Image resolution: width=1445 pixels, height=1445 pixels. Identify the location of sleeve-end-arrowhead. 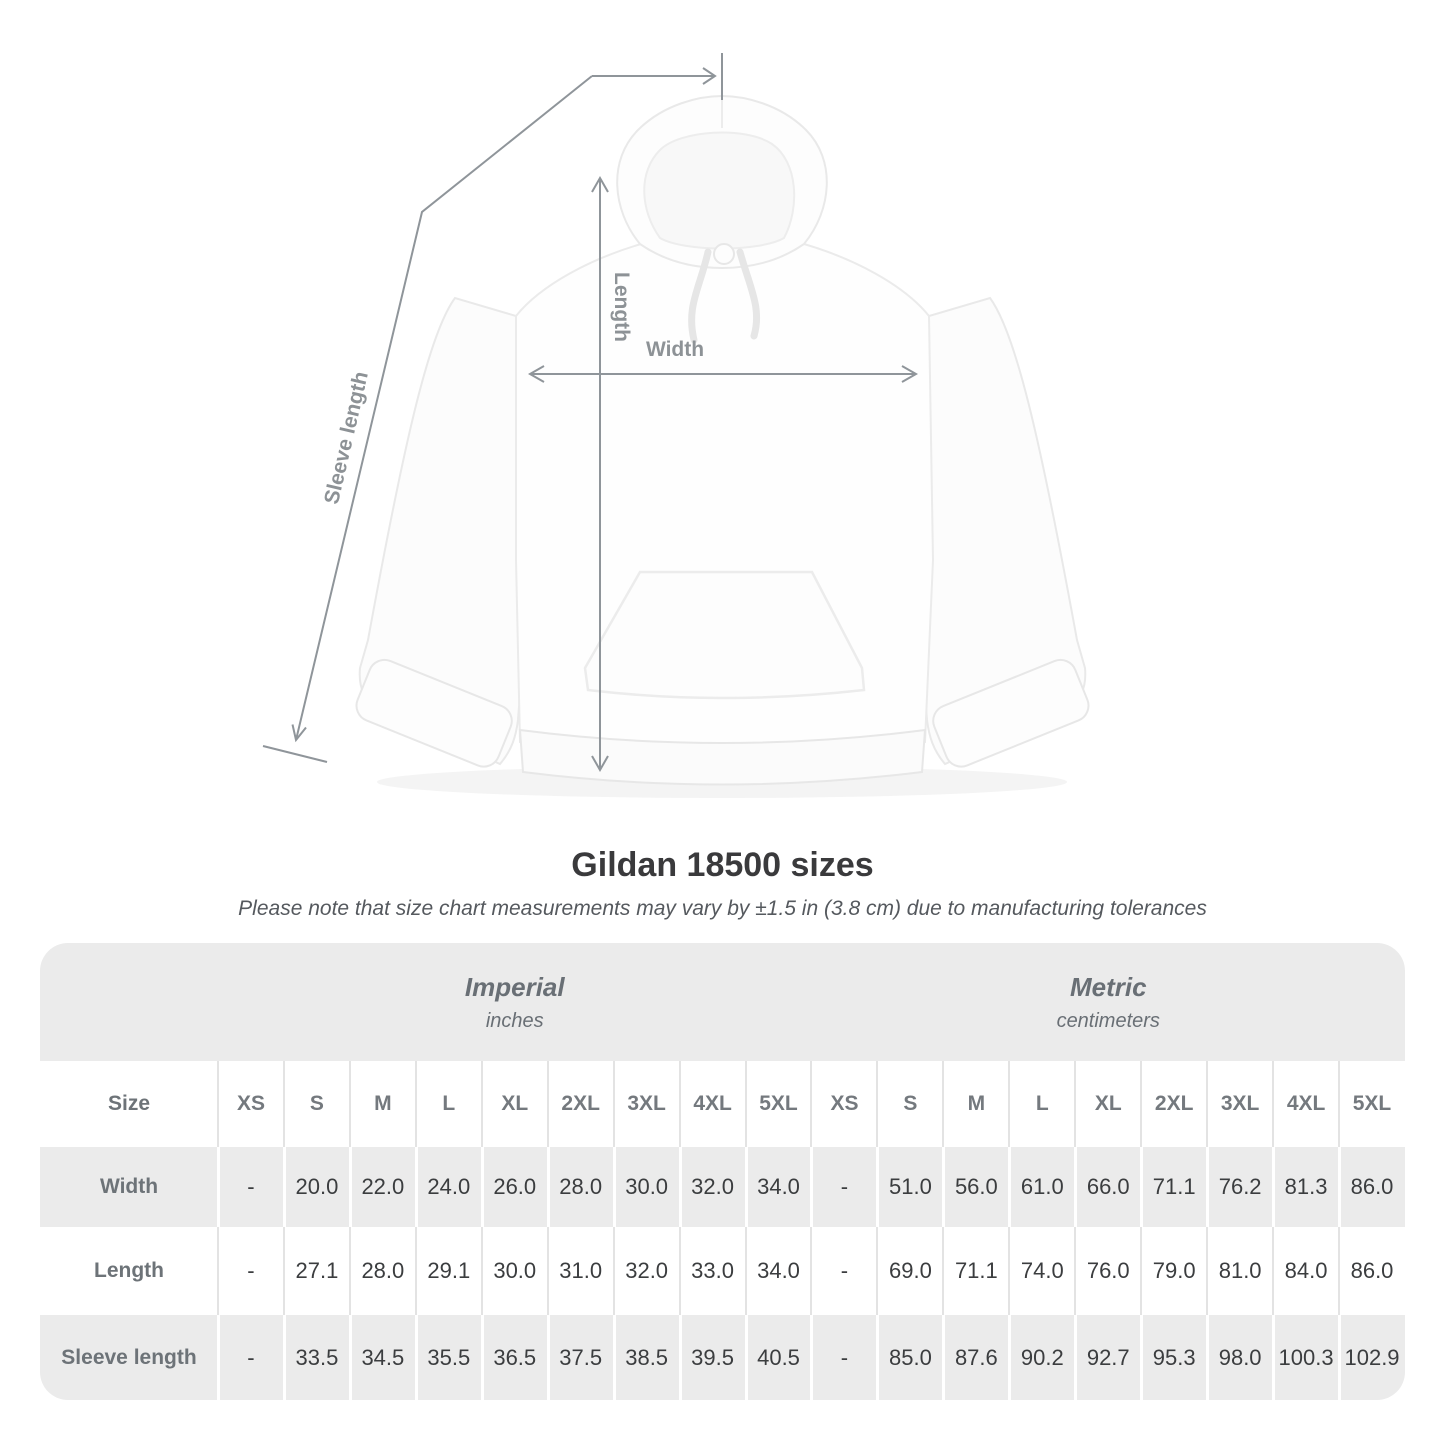
(299, 733).